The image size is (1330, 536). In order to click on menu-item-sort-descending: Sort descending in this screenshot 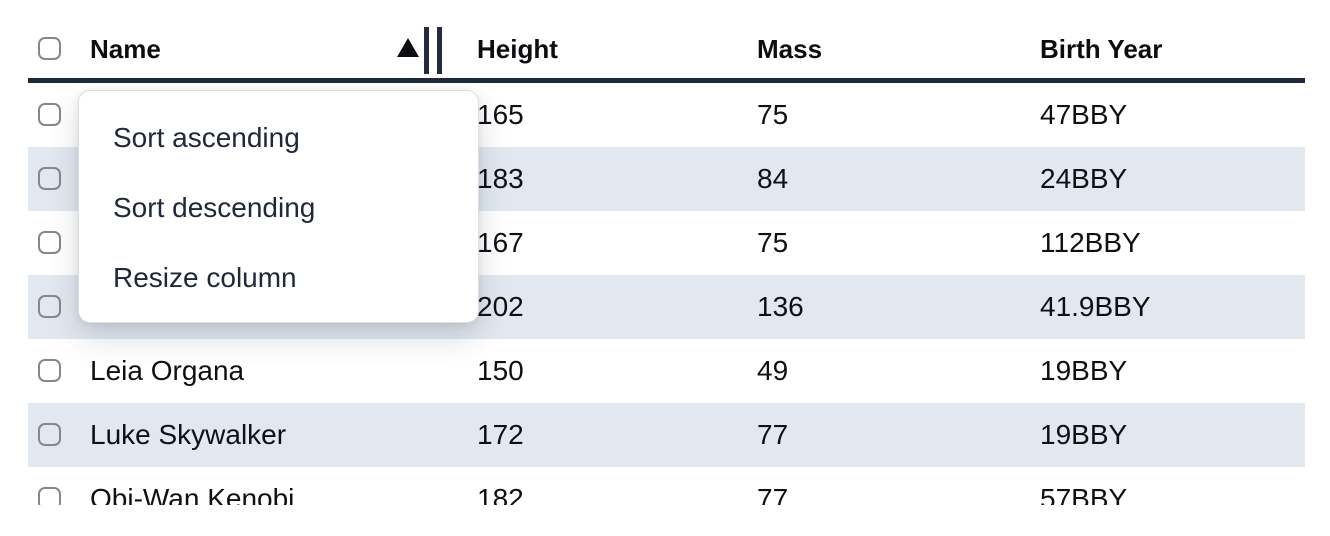, I will do `click(278, 208)`.